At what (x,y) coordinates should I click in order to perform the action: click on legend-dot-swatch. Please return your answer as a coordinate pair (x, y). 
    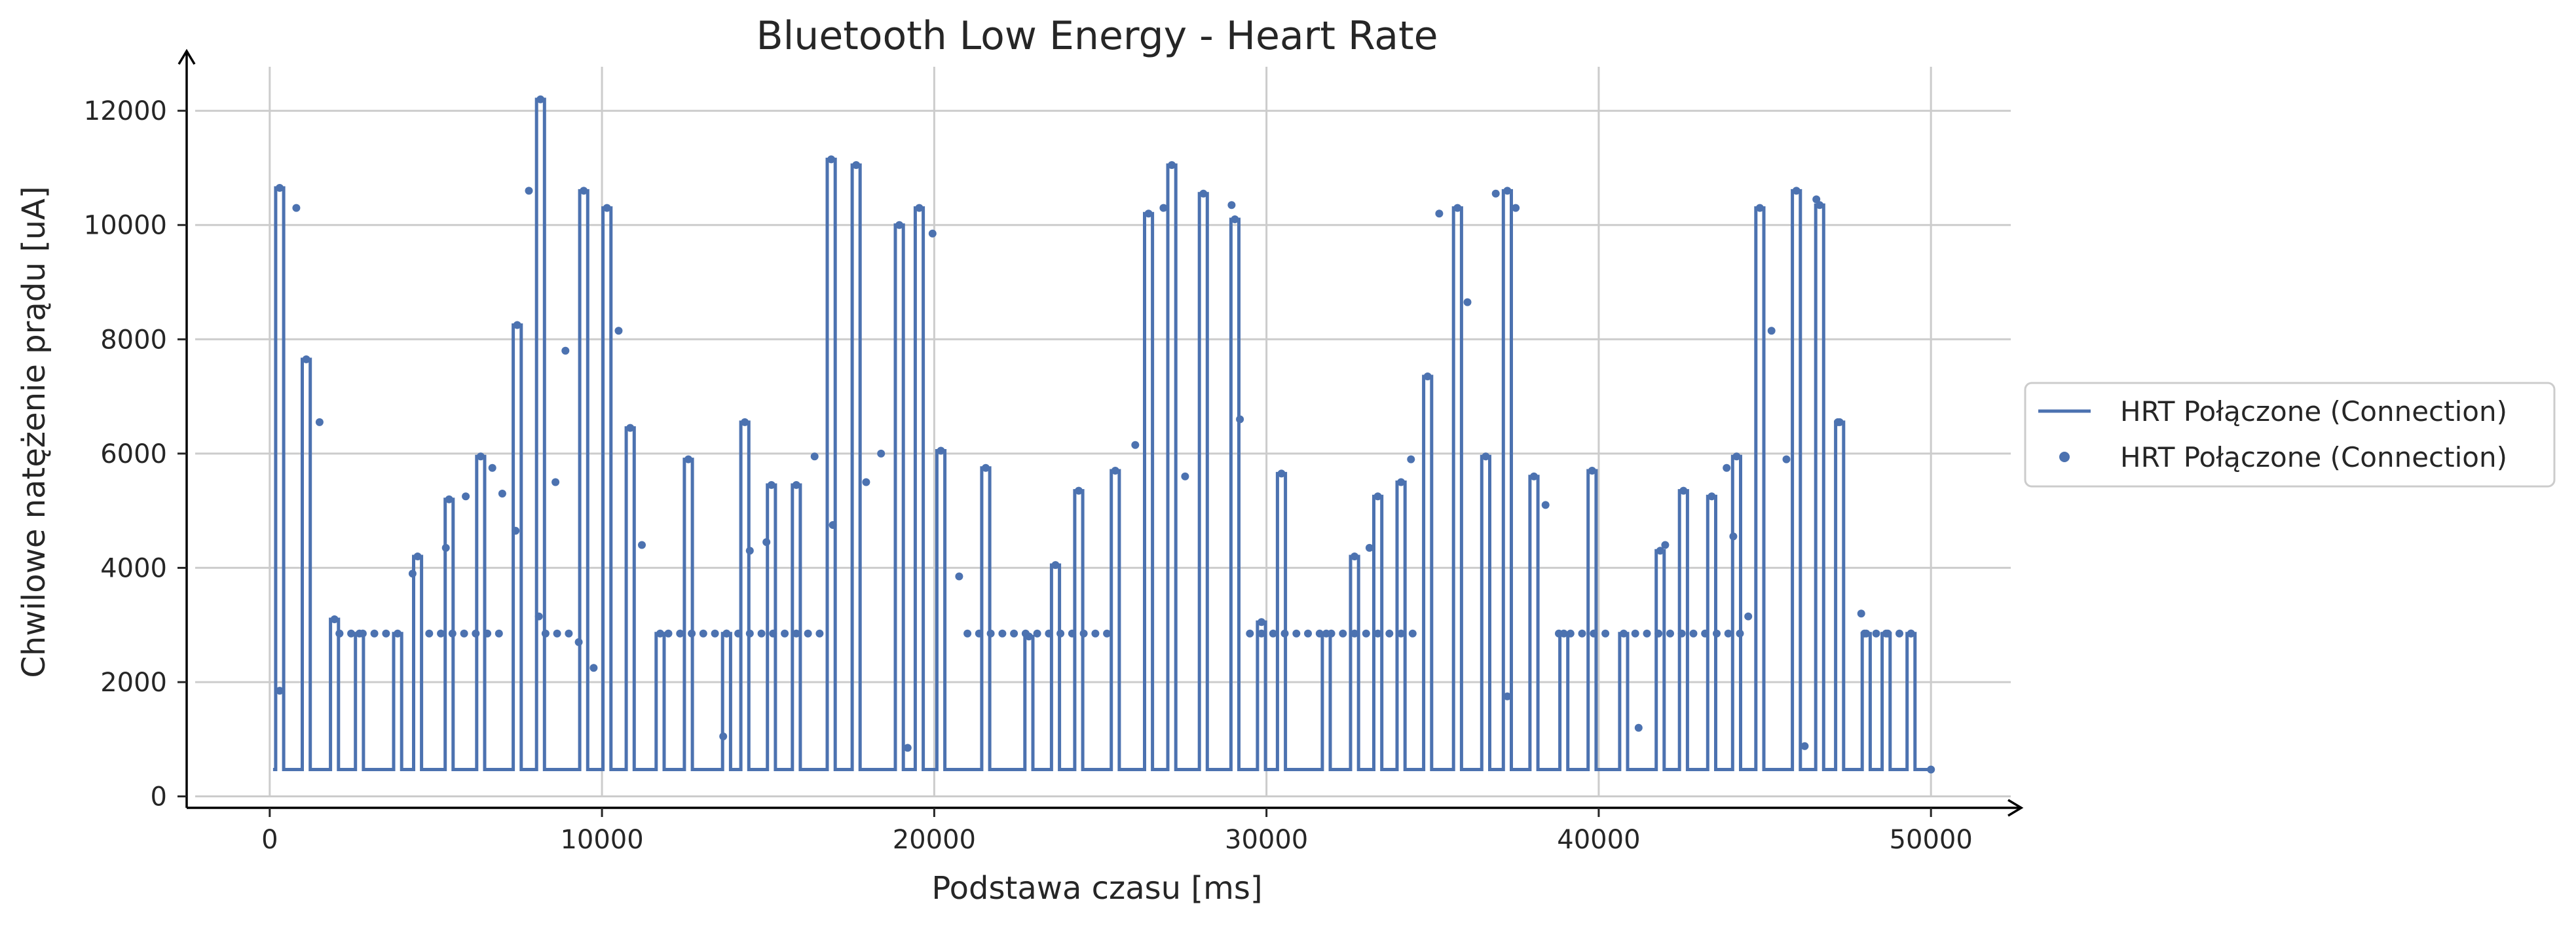
    Looking at the image, I should click on (2064, 457).